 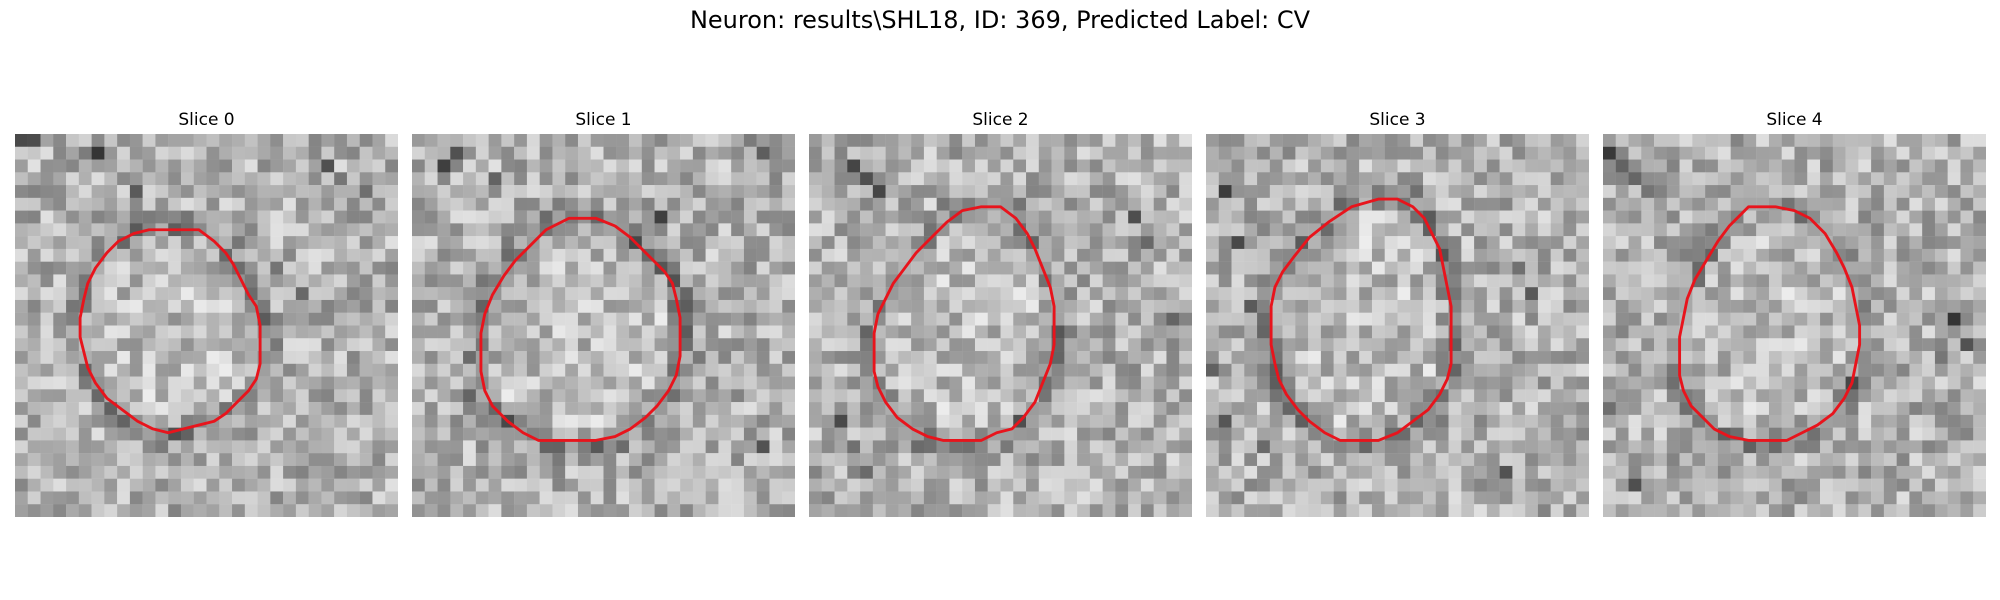 I want to click on slice-panel-0: Slice 0, so click(x=206, y=312).